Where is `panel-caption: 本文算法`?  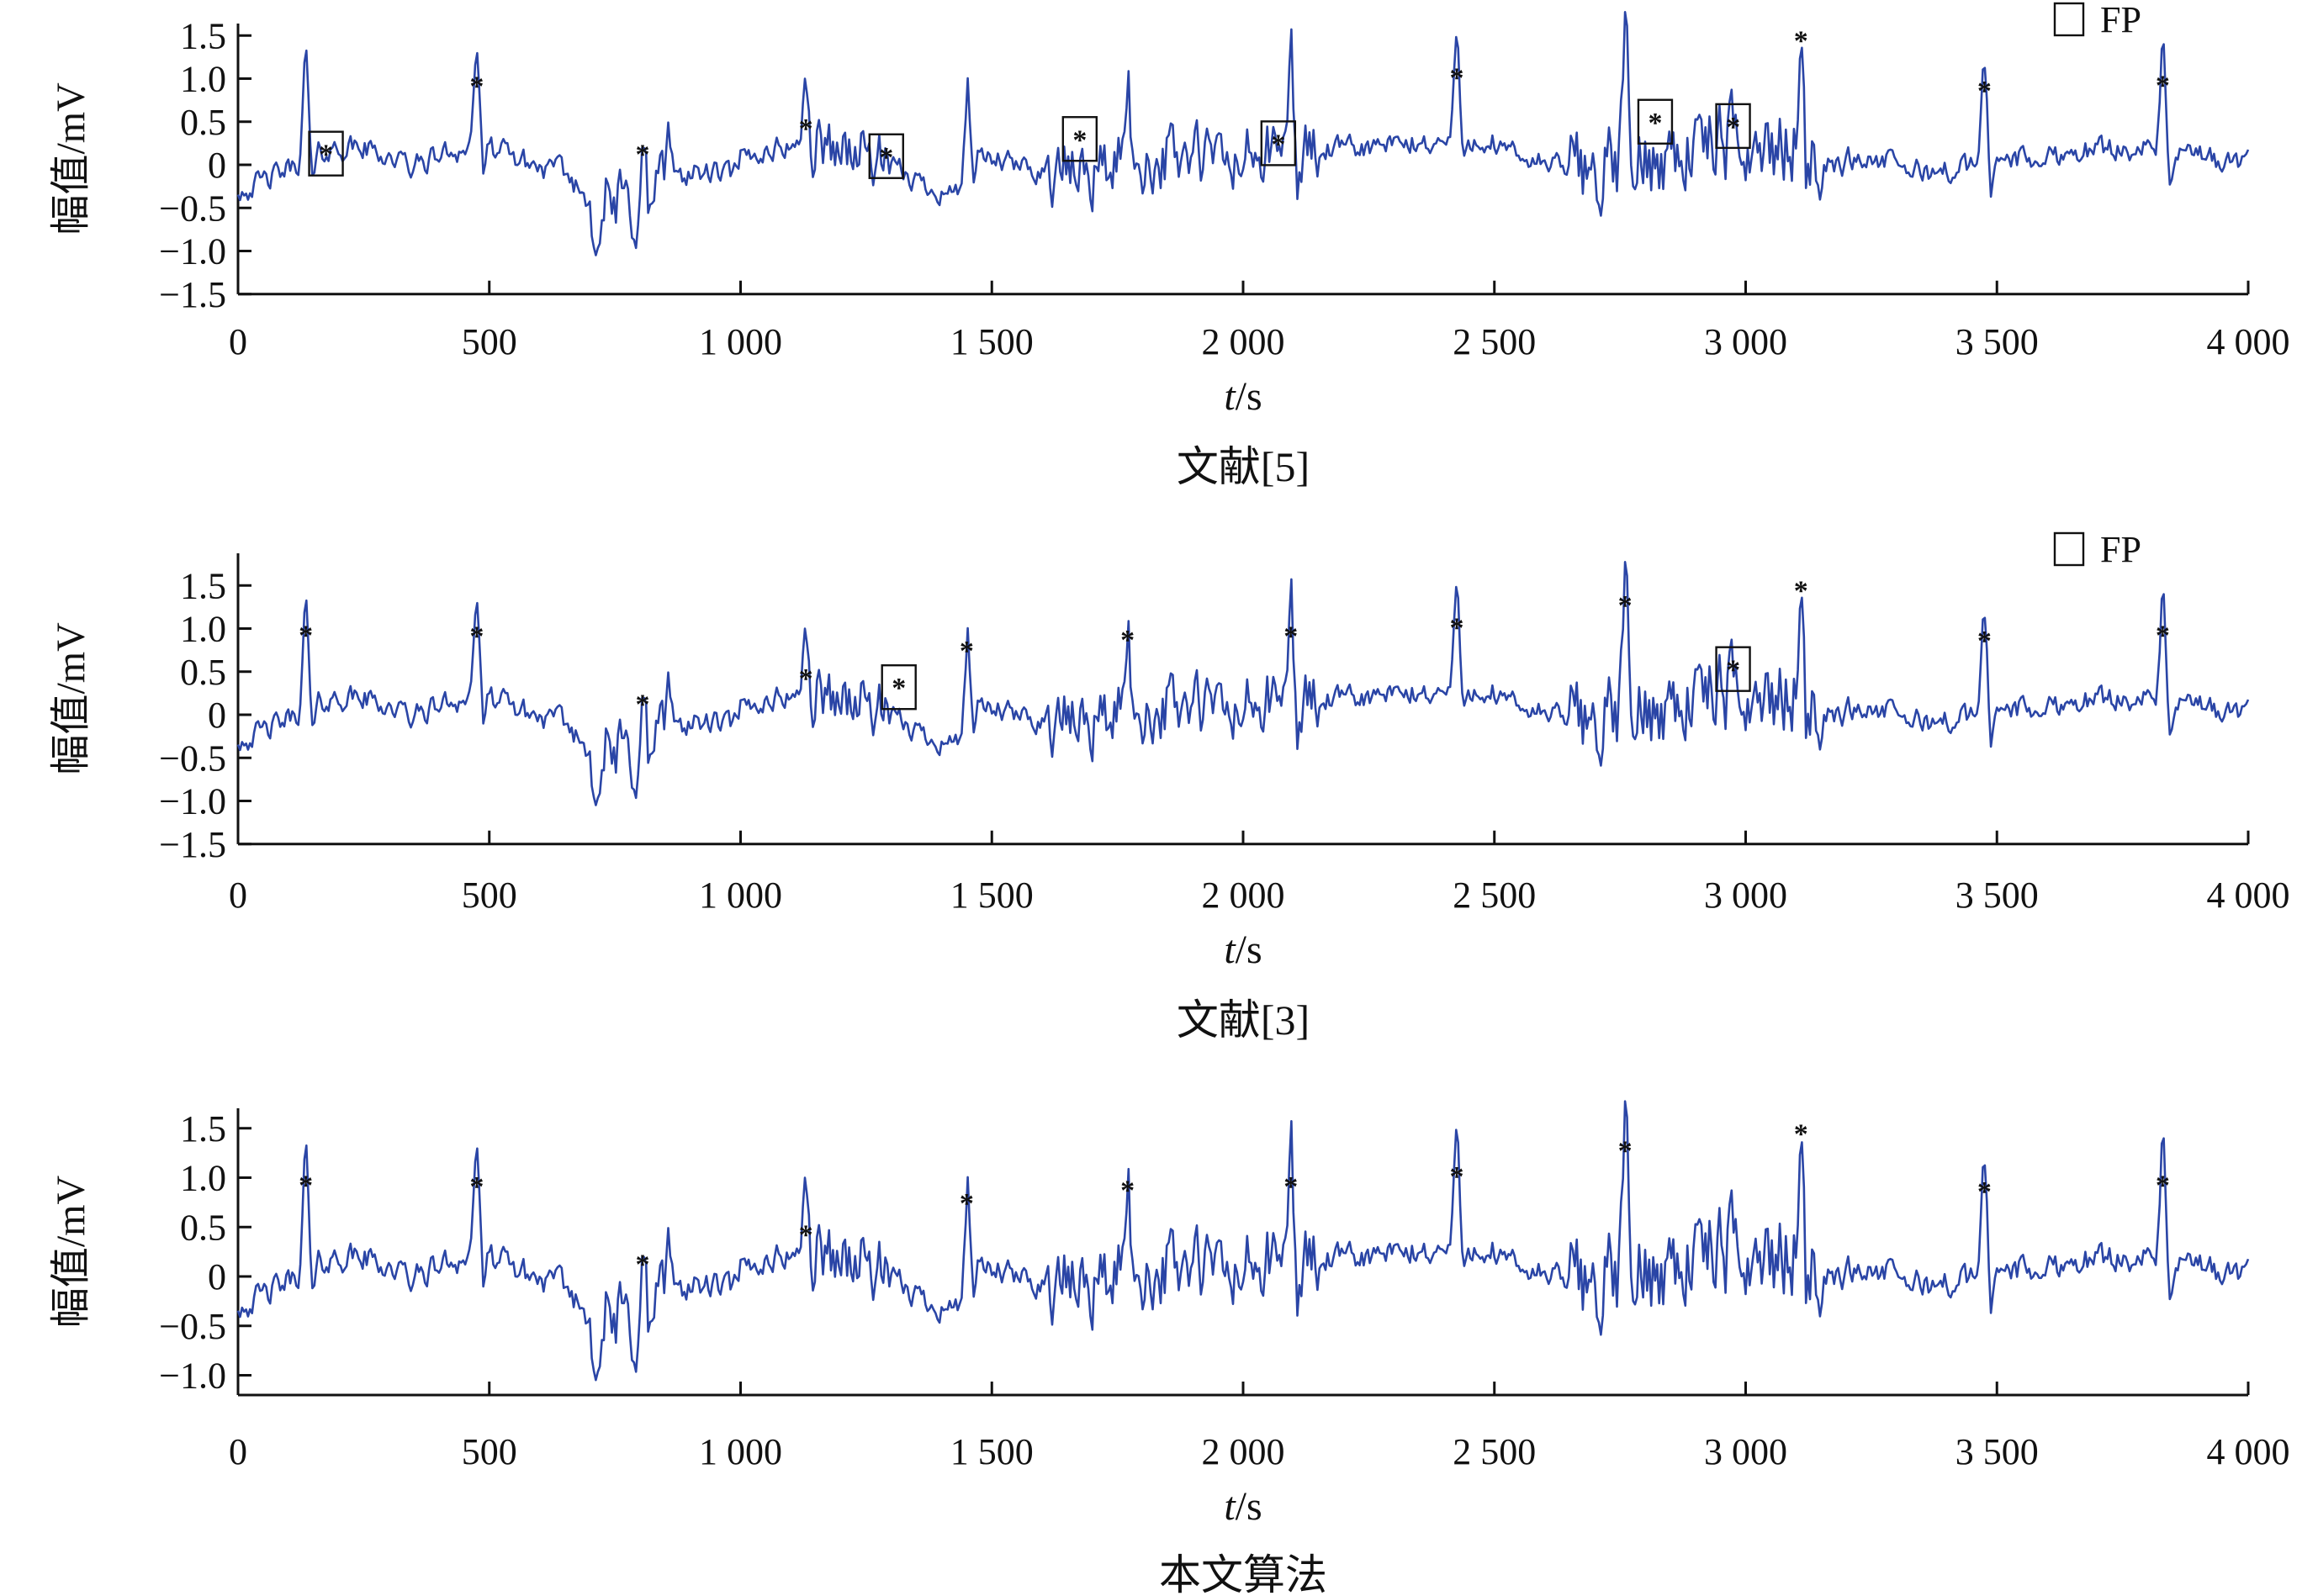 panel-caption: 本文算法 is located at coordinates (1243, 1573).